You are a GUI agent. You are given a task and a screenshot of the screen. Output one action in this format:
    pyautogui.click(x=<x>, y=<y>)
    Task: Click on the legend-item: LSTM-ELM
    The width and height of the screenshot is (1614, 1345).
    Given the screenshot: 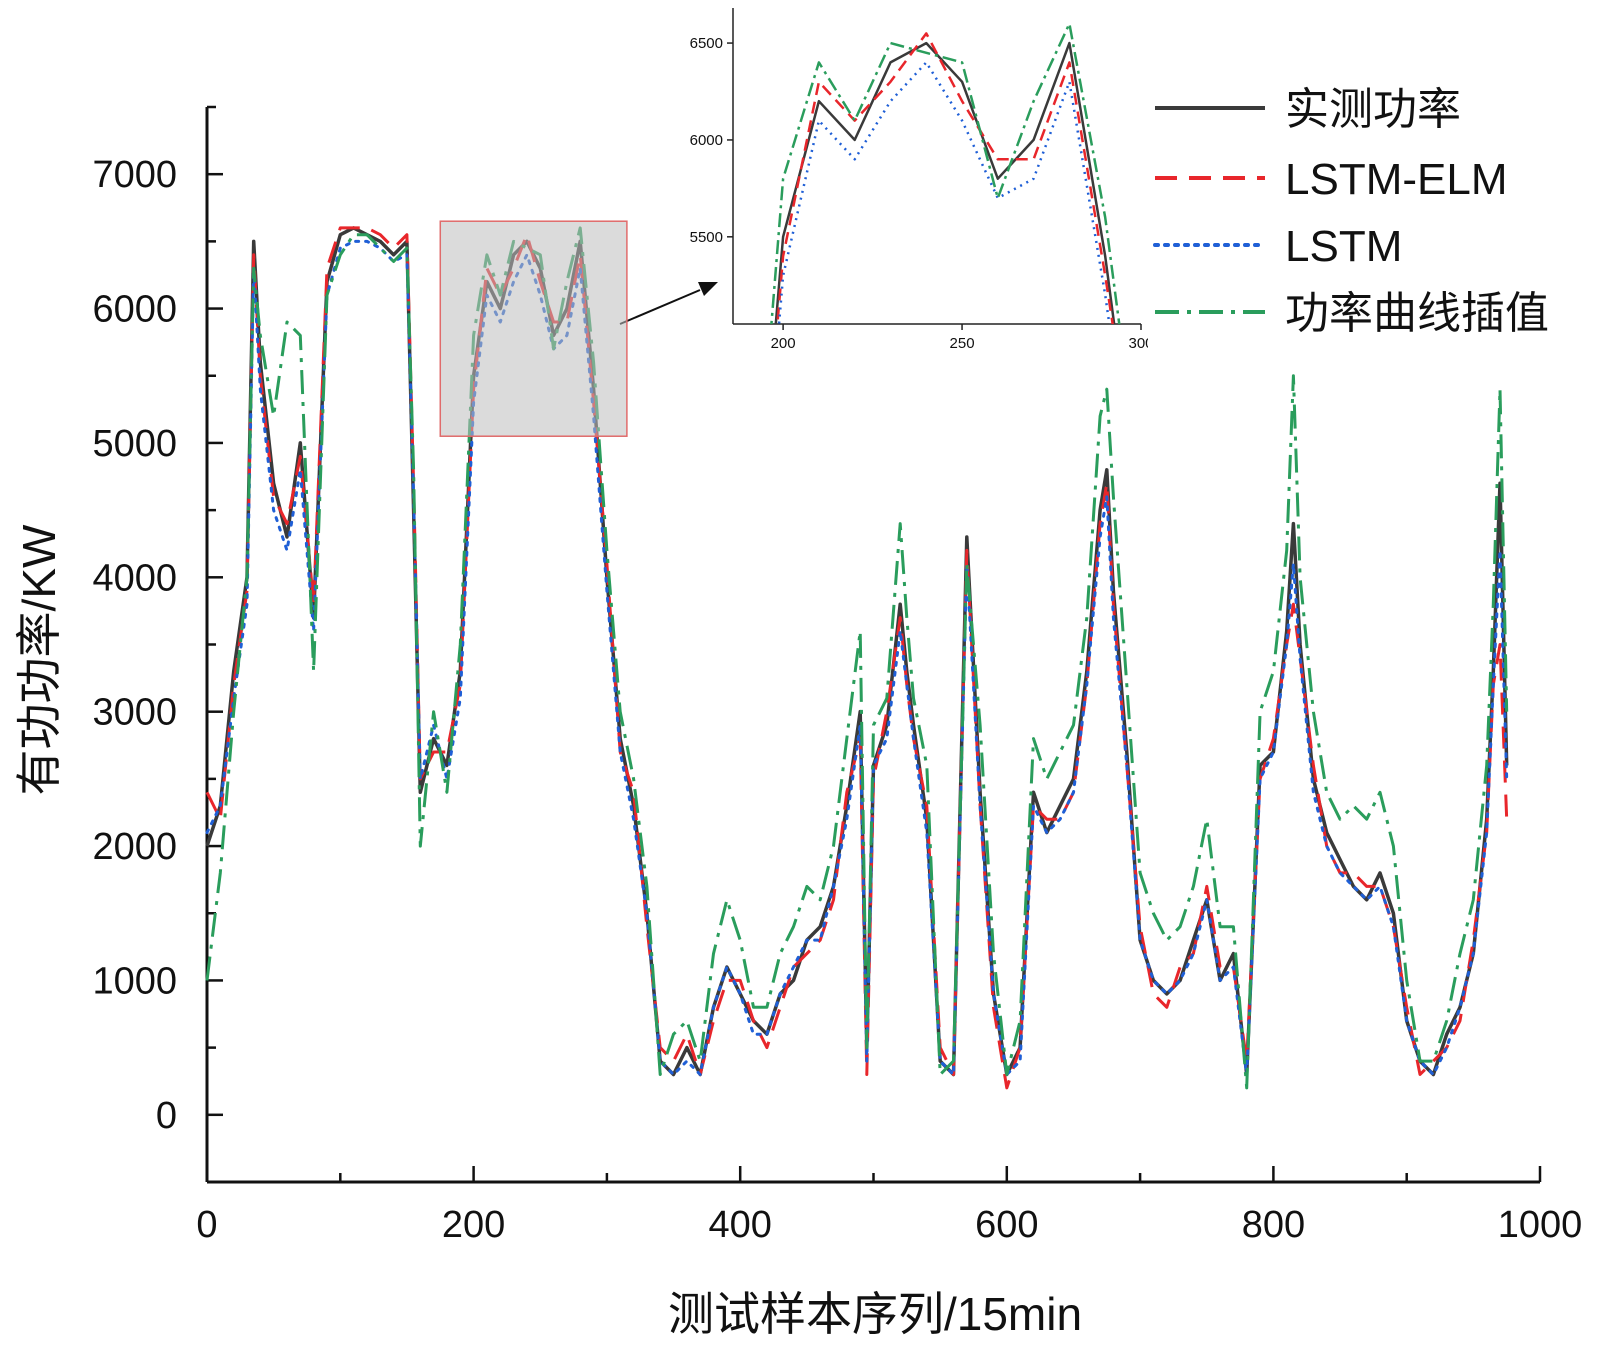 What is the action you would take?
    pyautogui.click(x=1331, y=179)
    